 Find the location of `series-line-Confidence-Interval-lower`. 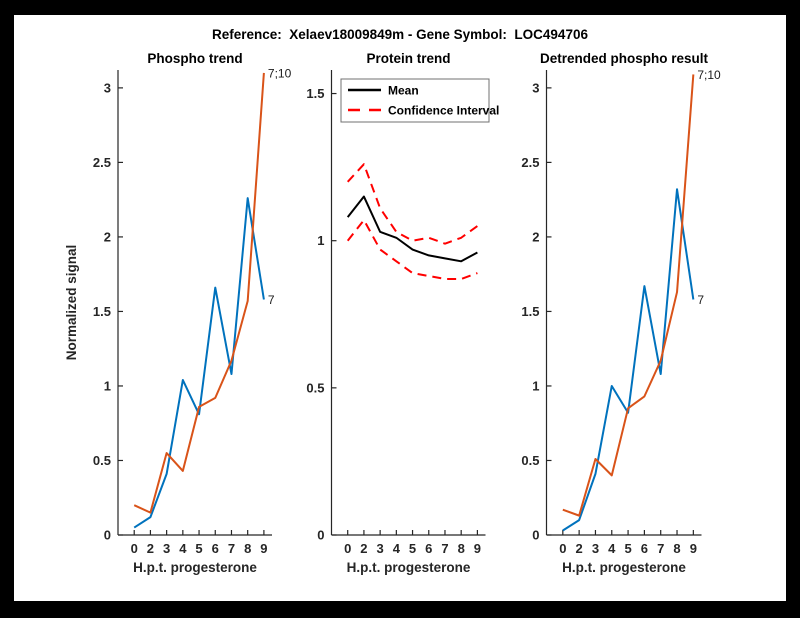

series-line-Confidence-Interval-lower is located at coordinates (412, 249).